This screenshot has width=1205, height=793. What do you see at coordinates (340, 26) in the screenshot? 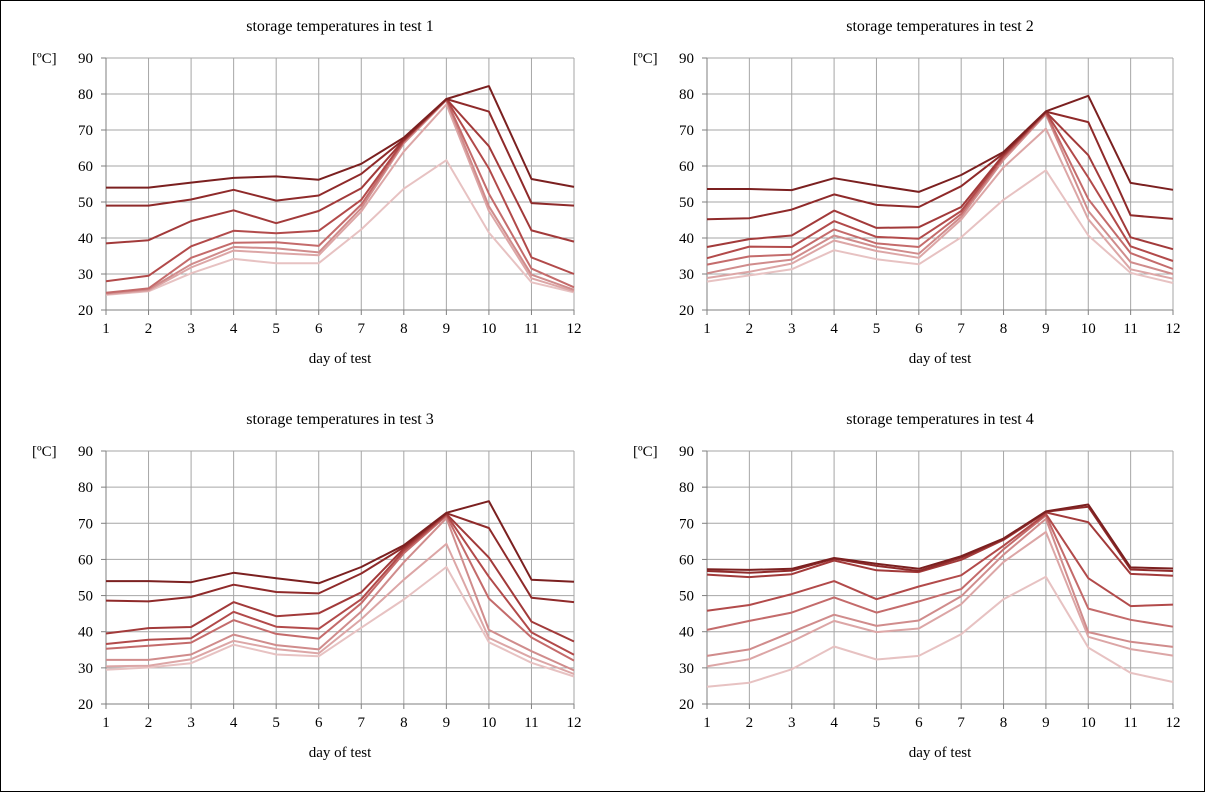
I see `chart-title: storage temperatures in test 1` at bounding box center [340, 26].